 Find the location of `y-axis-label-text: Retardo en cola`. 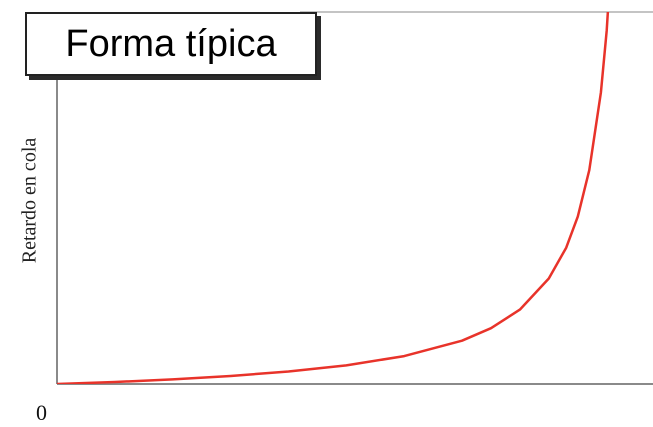

y-axis-label-text: Retardo en cola is located at coordinates (29, 200).